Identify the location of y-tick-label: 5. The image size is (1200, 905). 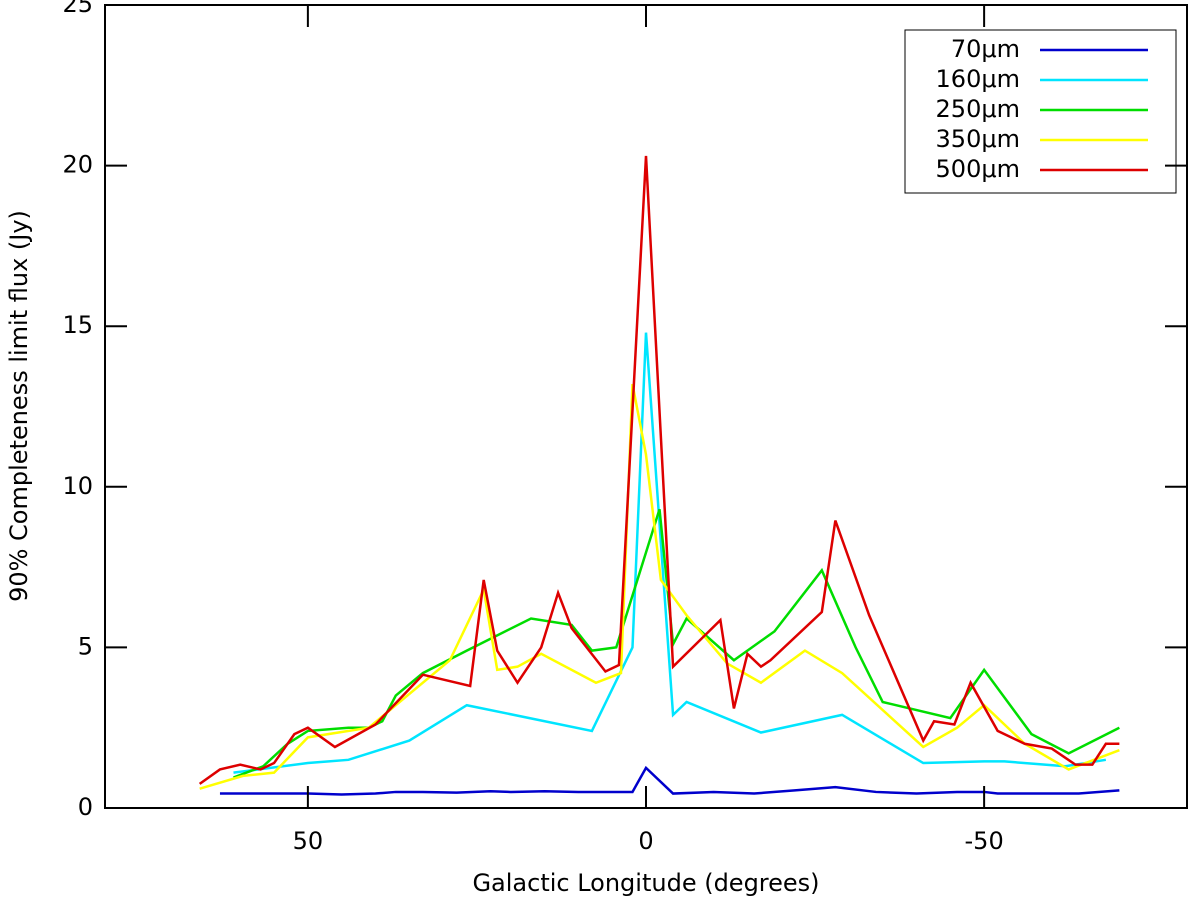
(85, 646).